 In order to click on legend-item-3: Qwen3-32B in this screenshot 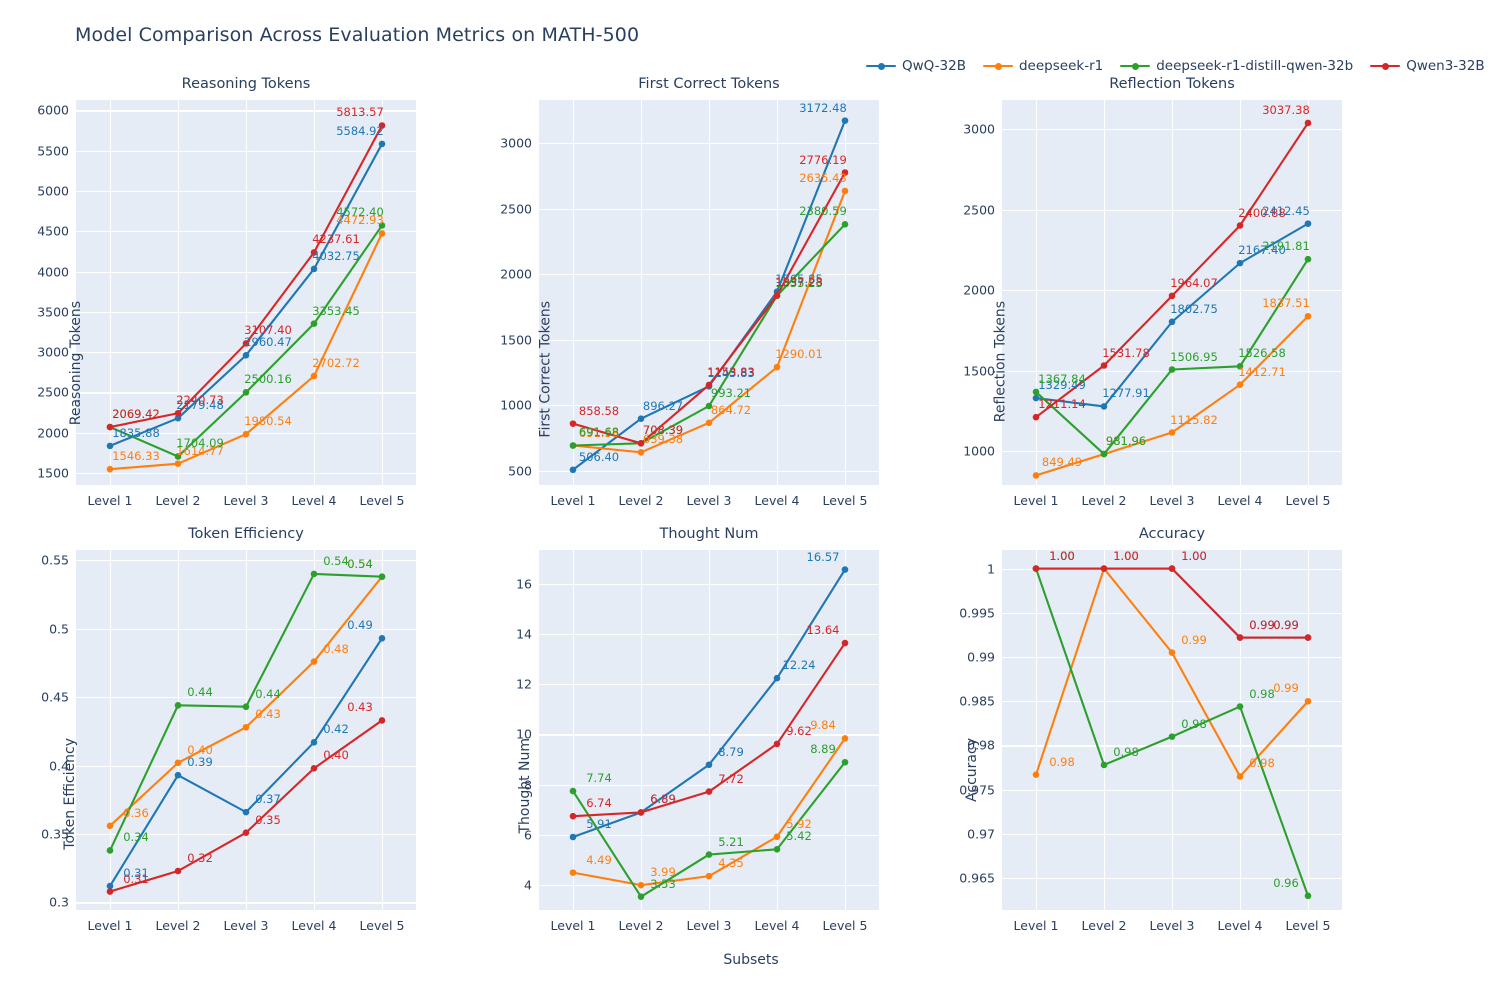, I will do `click(1427, 66)`.